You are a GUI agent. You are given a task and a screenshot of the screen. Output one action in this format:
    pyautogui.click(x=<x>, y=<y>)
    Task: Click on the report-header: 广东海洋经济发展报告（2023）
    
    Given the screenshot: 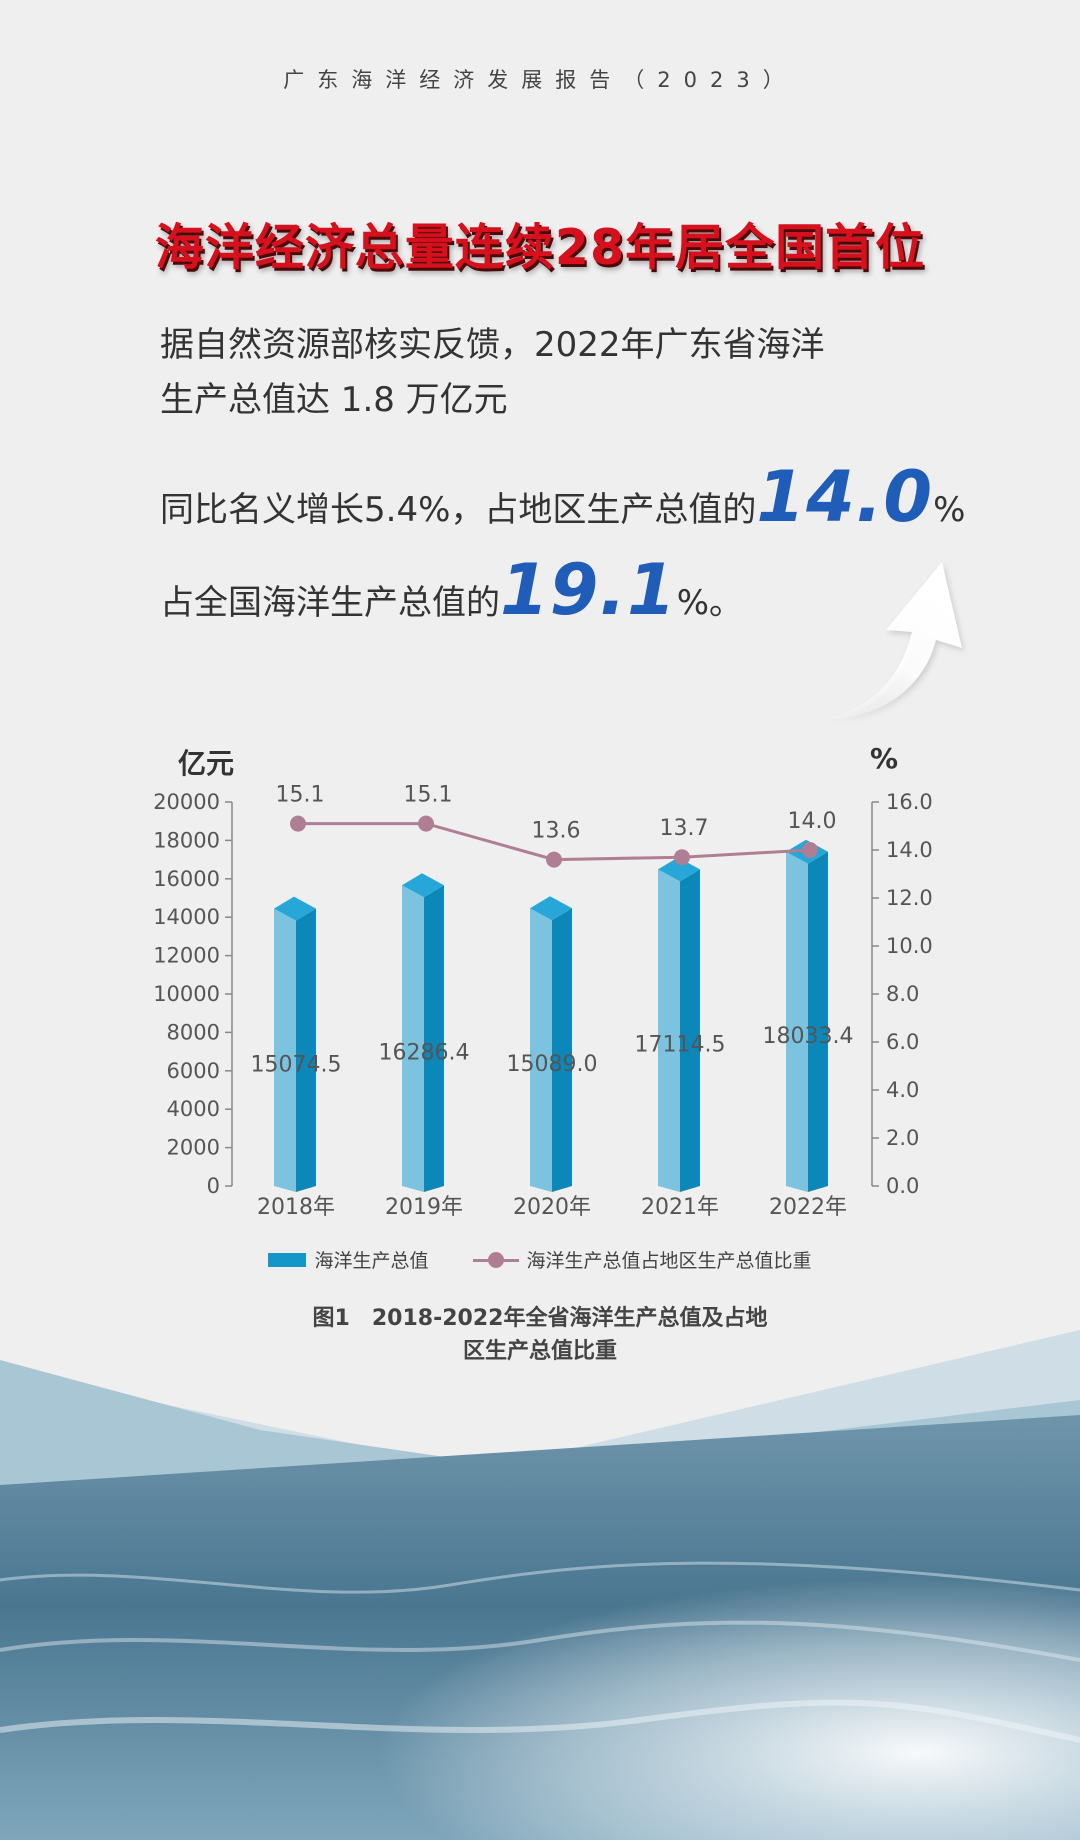 What is the action you would take?
    pyautogui.click(x=540, y=80)
    